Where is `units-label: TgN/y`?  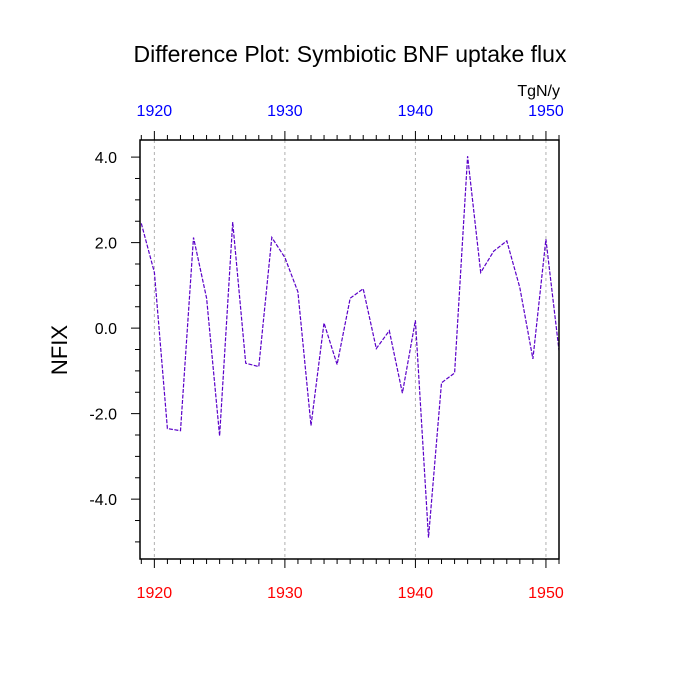 units-label: TgN/y is located at coordinates (538, 91).